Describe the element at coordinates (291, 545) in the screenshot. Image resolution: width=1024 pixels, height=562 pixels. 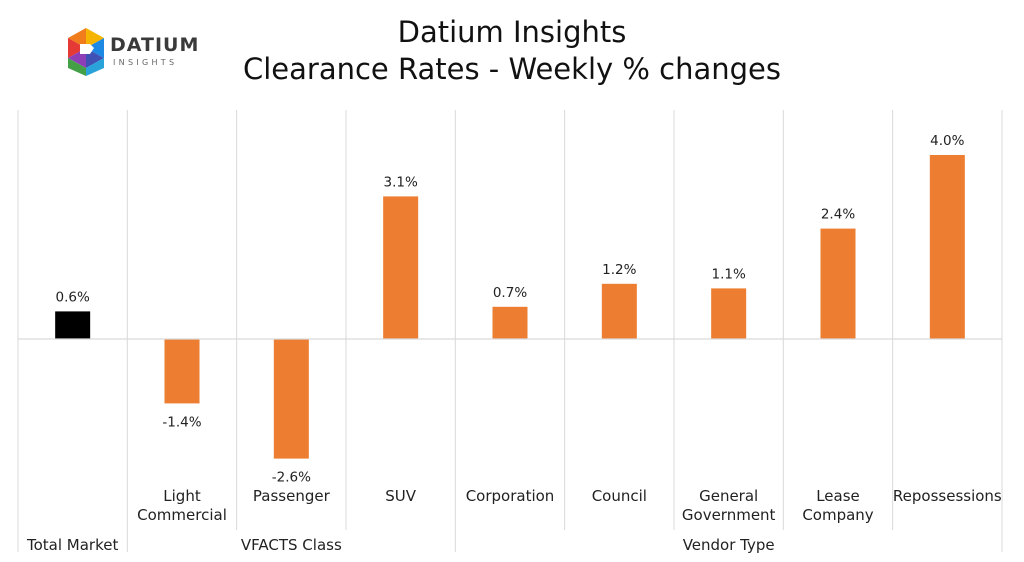
I see `group-label: VFACTS Class` at that location.